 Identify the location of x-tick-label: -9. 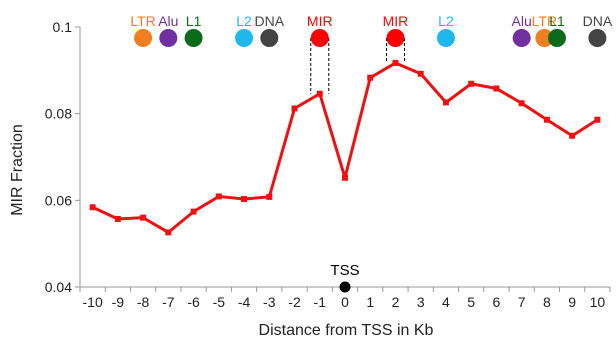
(118, 302).